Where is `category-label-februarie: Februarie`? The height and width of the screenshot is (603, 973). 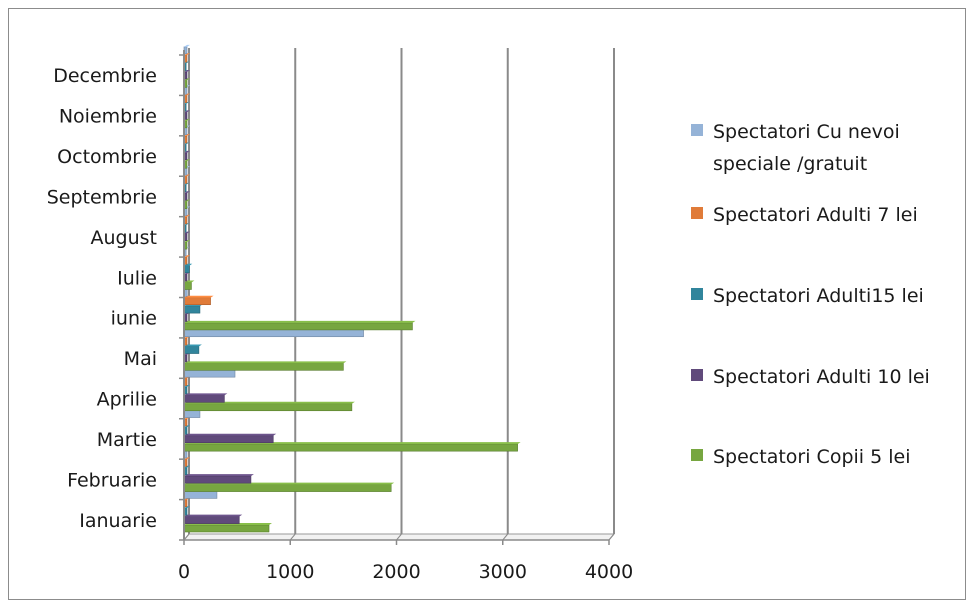
category-label-februarie: Februarie is located at coordinates (112, 480).